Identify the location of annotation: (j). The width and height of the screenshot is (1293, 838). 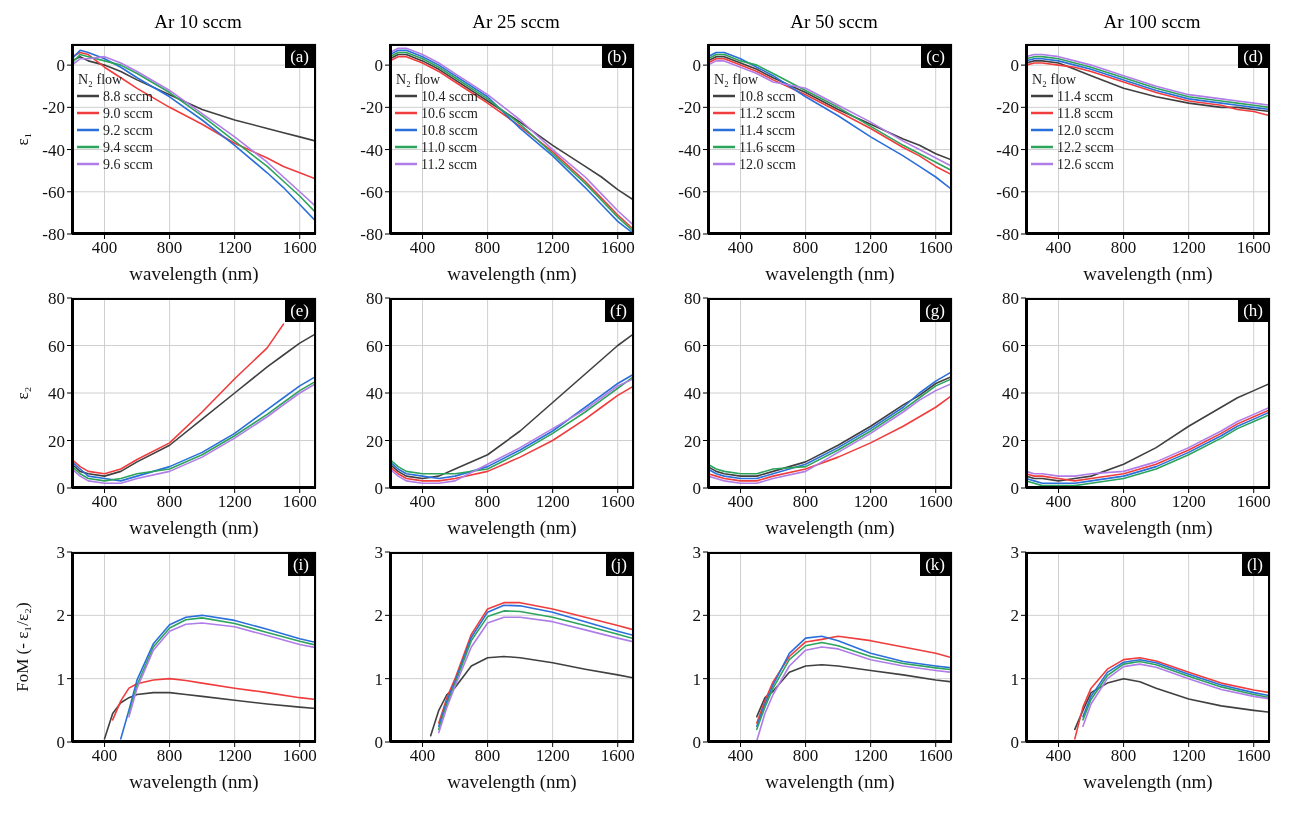
(618, 565).